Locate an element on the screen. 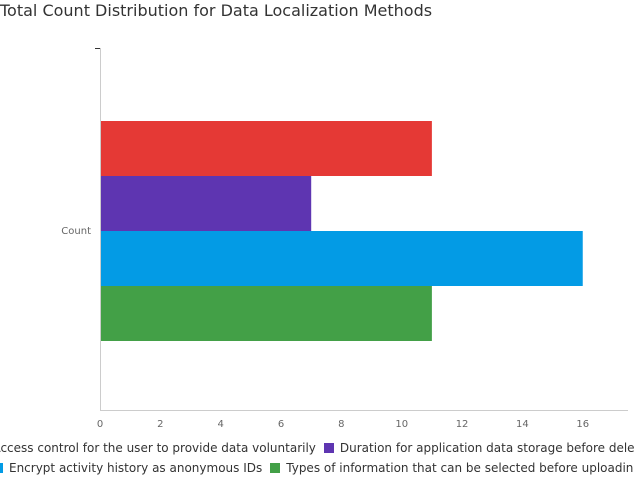  x-tick-label: 12 is located at coordinates (462, 424).